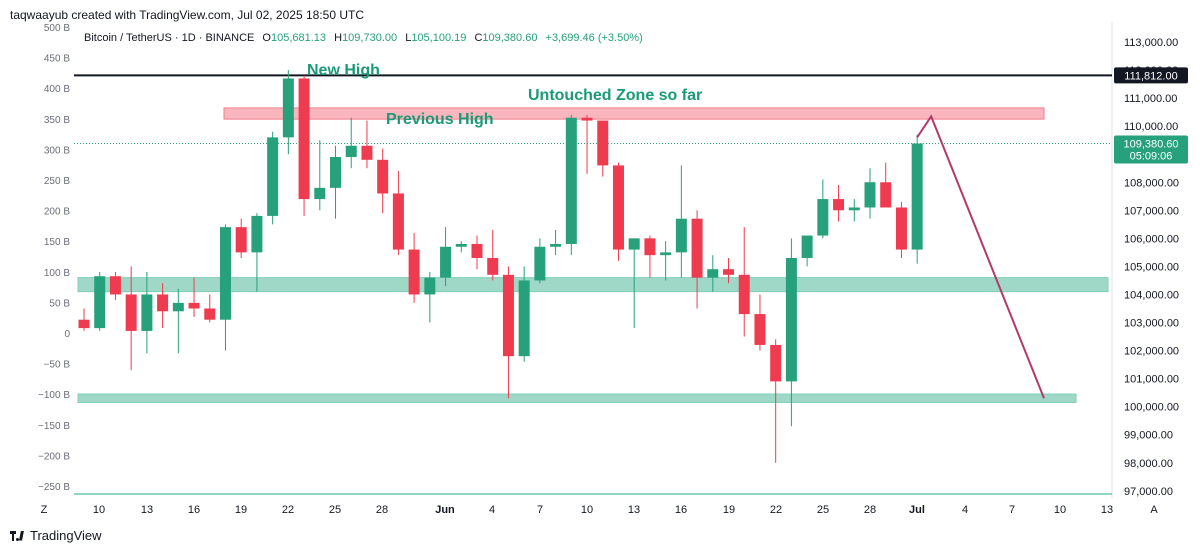 The height and width of the screenshot is (552, 1200). I want to click on legend-change: +3,699.46 (+3.50%), so click(594, 38).